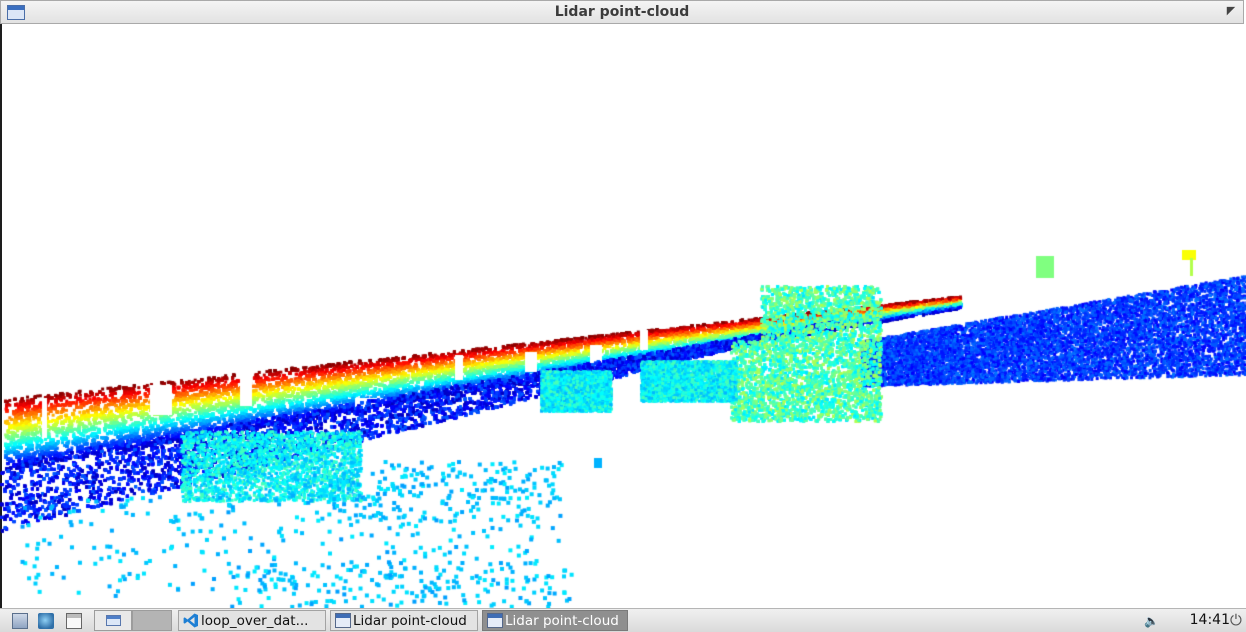 The height and width of the screenshot is (632, 1246). Describe the element at coordinates (1236, 620) in the screenshot. I see `power-icon: ⏻` at that location.